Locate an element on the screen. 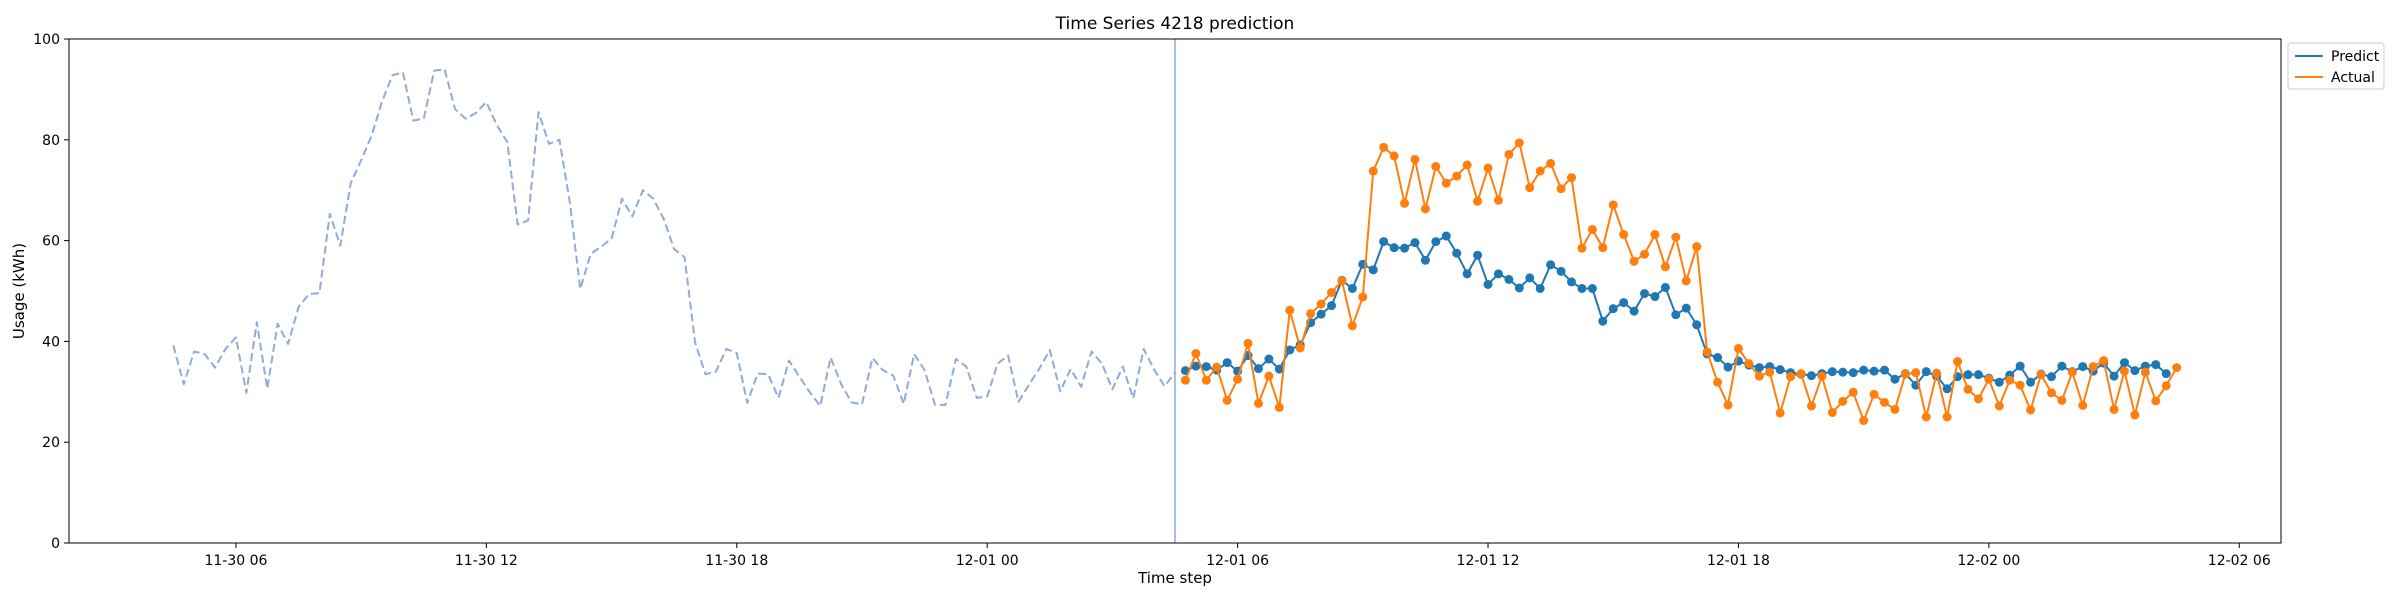 This screenshot has height=600, width=2400. x-tick-label: 11-30 18 is located at coordinates (736, 561).